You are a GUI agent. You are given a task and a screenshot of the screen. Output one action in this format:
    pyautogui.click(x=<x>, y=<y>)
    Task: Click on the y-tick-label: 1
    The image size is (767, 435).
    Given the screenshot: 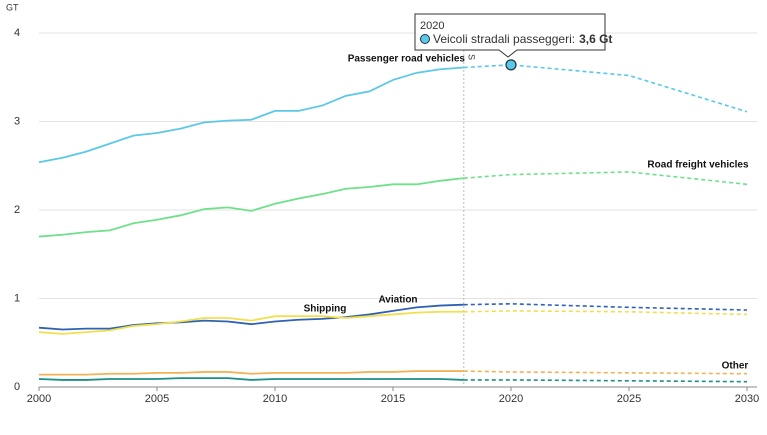 What is the action you would take?
    pyautogui.click(x=17, y=298)
    